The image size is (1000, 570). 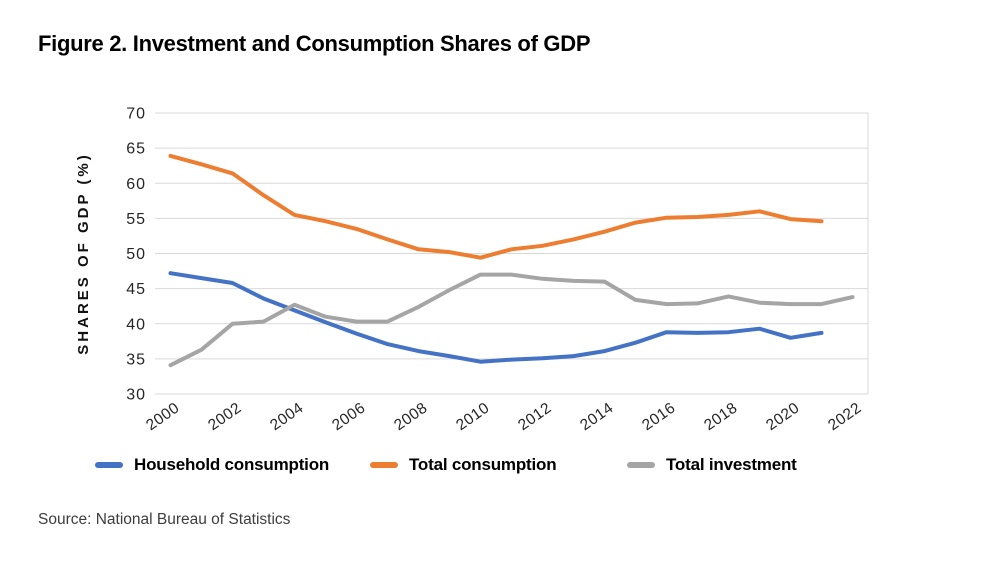 I want to click on y-tick-label: 60, so click(x=136, y=184).